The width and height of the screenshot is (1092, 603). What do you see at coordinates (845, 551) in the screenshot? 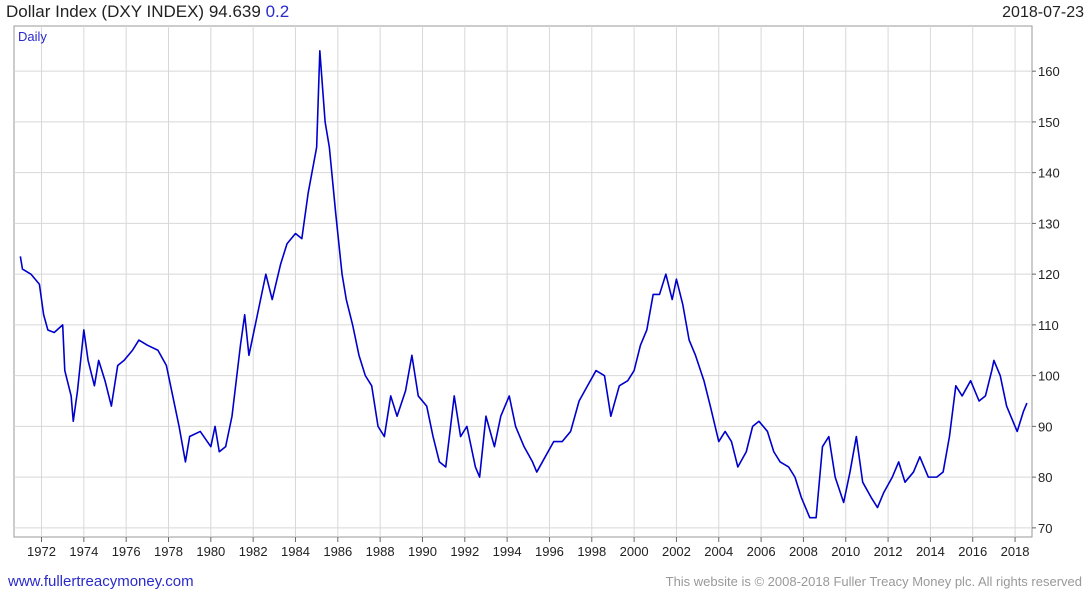
I see `x-tick-label: 2010` at bounding box center [845, 551].